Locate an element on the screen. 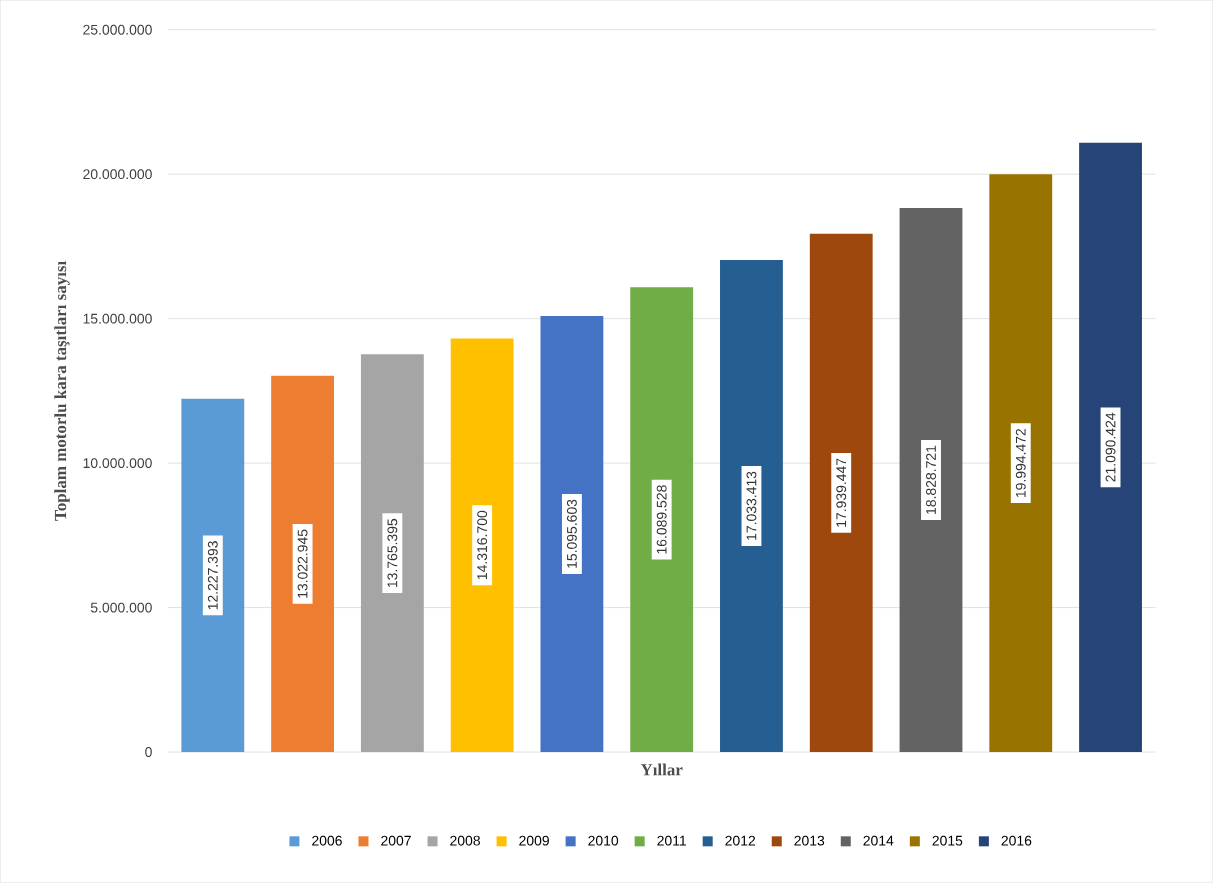 The height and width of the screenshot is (883, 1213). data-label: 19.994.472 is located at coordinates (1020, 463).